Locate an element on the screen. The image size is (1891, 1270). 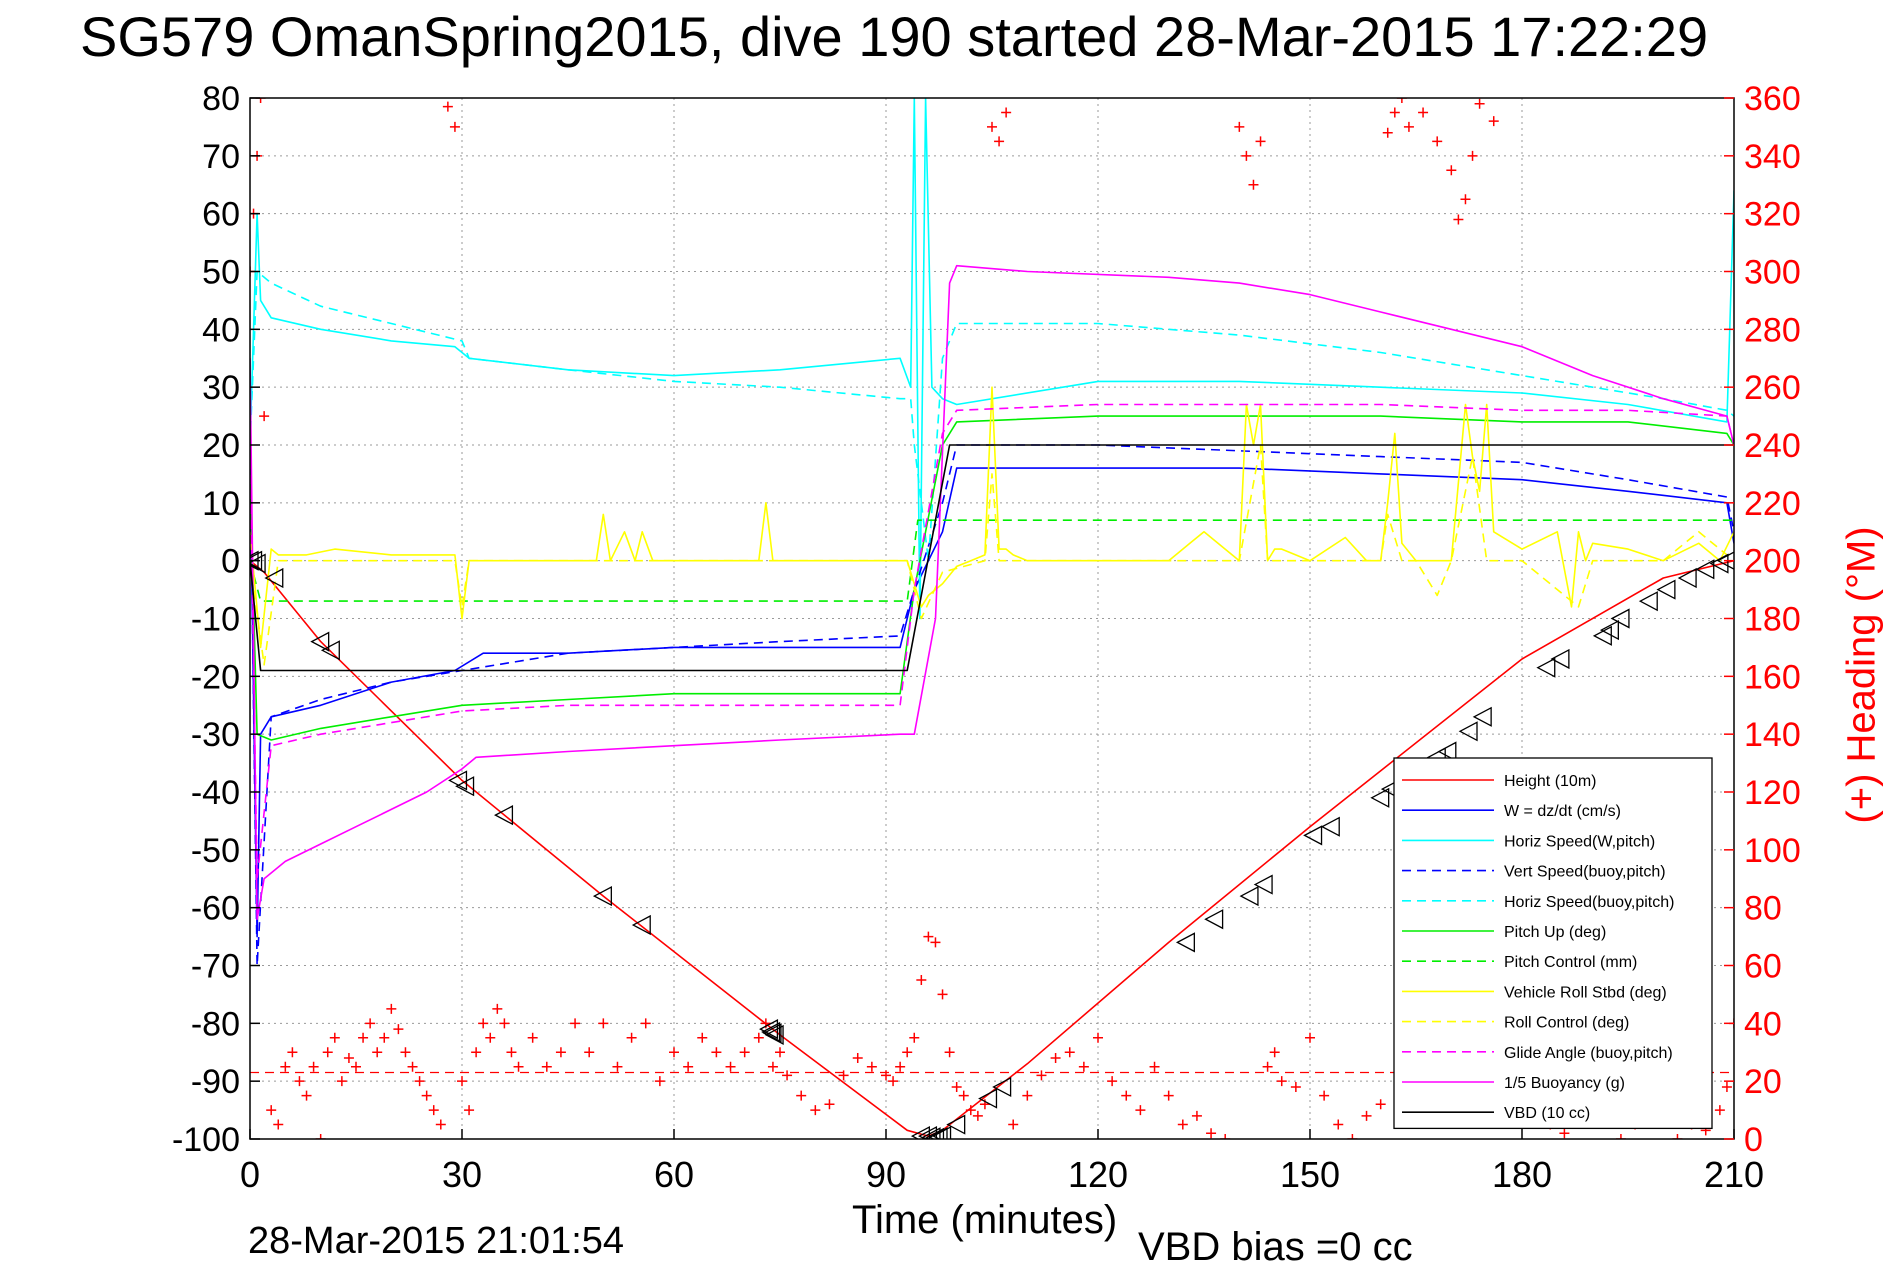
legend-entry: 1/5 Buoyancy (g) is located at coordinates (1564, 1083).